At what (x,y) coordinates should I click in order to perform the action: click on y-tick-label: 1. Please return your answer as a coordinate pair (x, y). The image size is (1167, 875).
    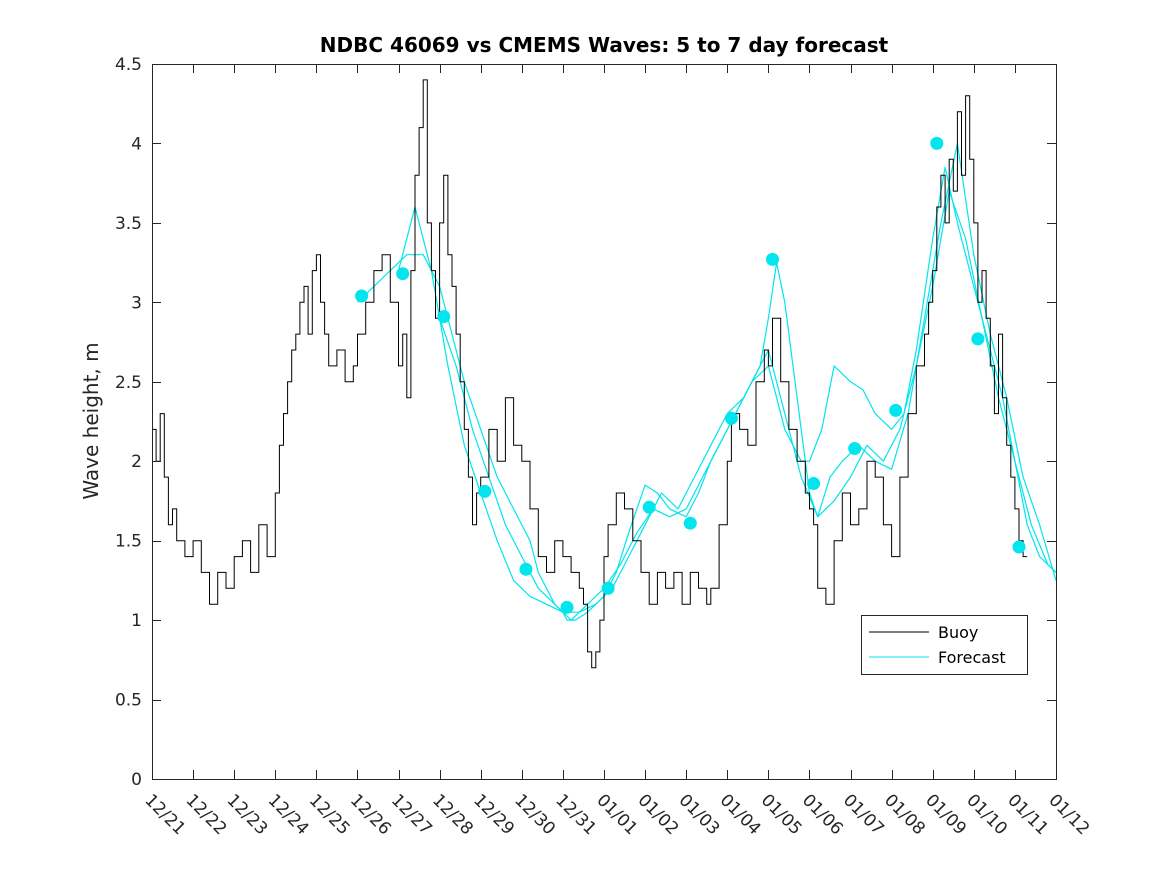
    Looking at the image, I should click on (136, 621).